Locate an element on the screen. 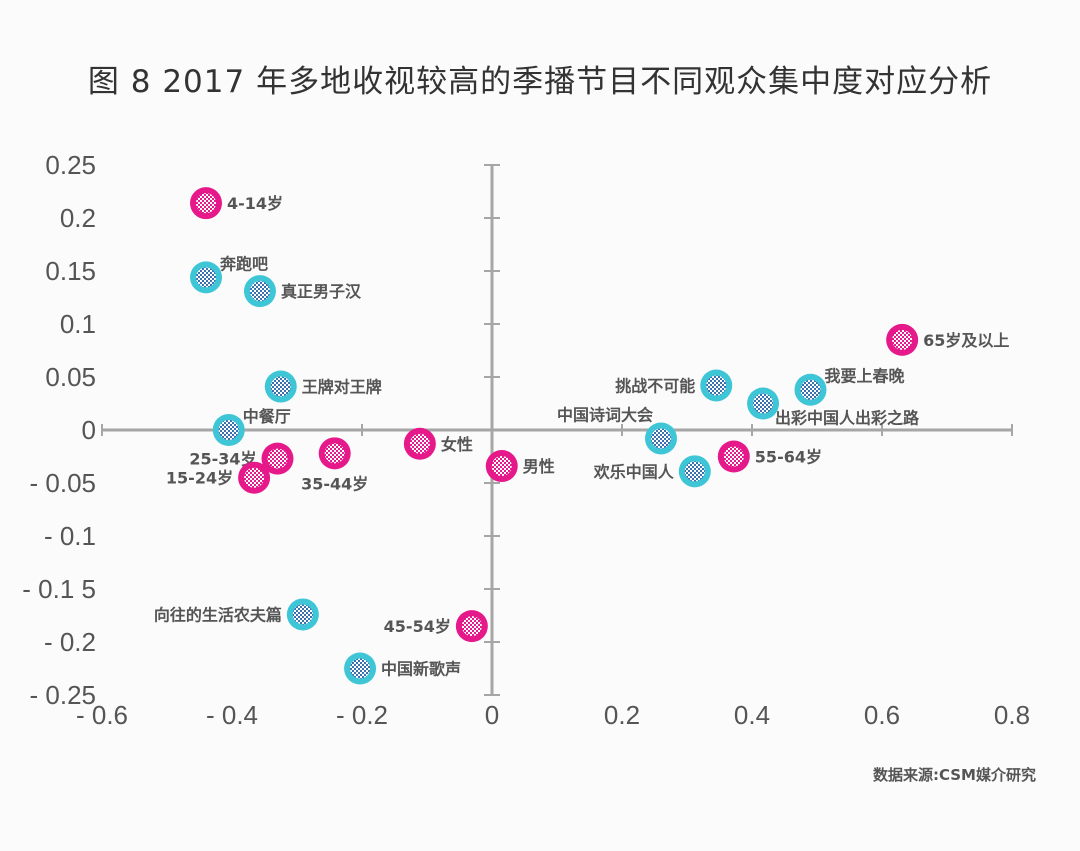 Image resolution: width=1080 pixels, height=851 pixels. data-point-program: 王牌对王牌 is located at coordinates (323, 386).